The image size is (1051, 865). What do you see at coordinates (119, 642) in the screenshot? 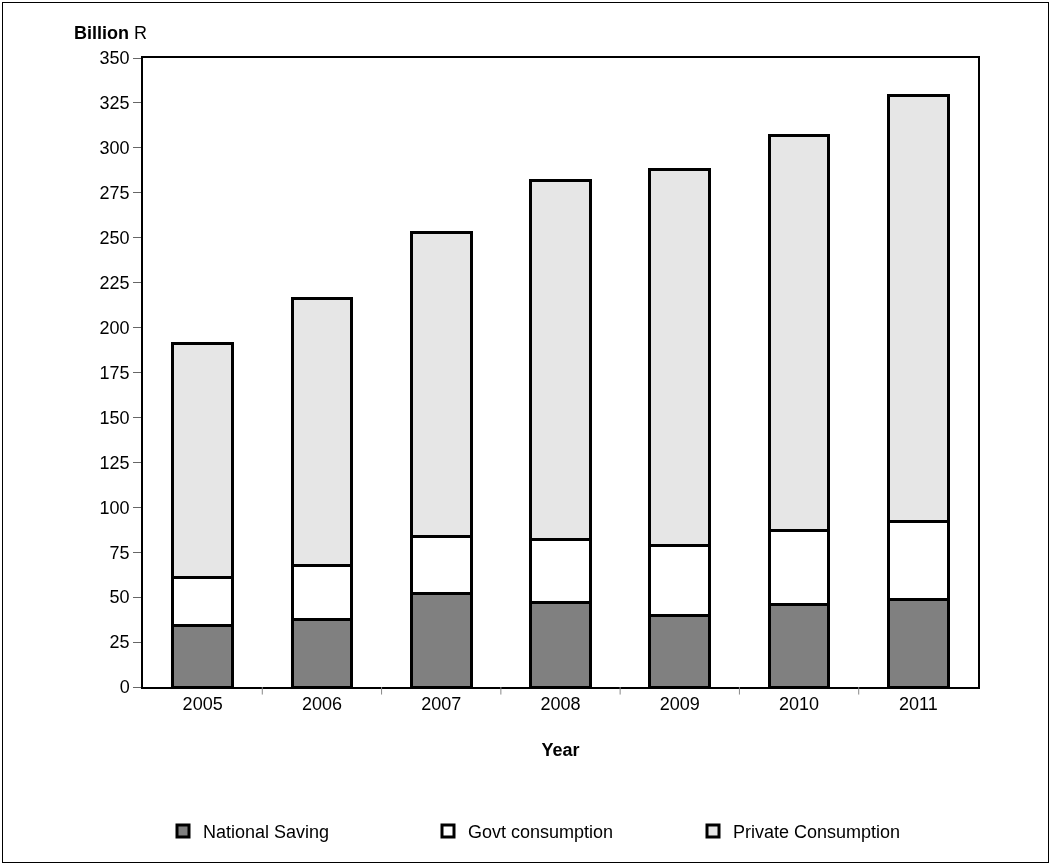
I see `y-tick-label: 25` at bounding box center [119, 642].